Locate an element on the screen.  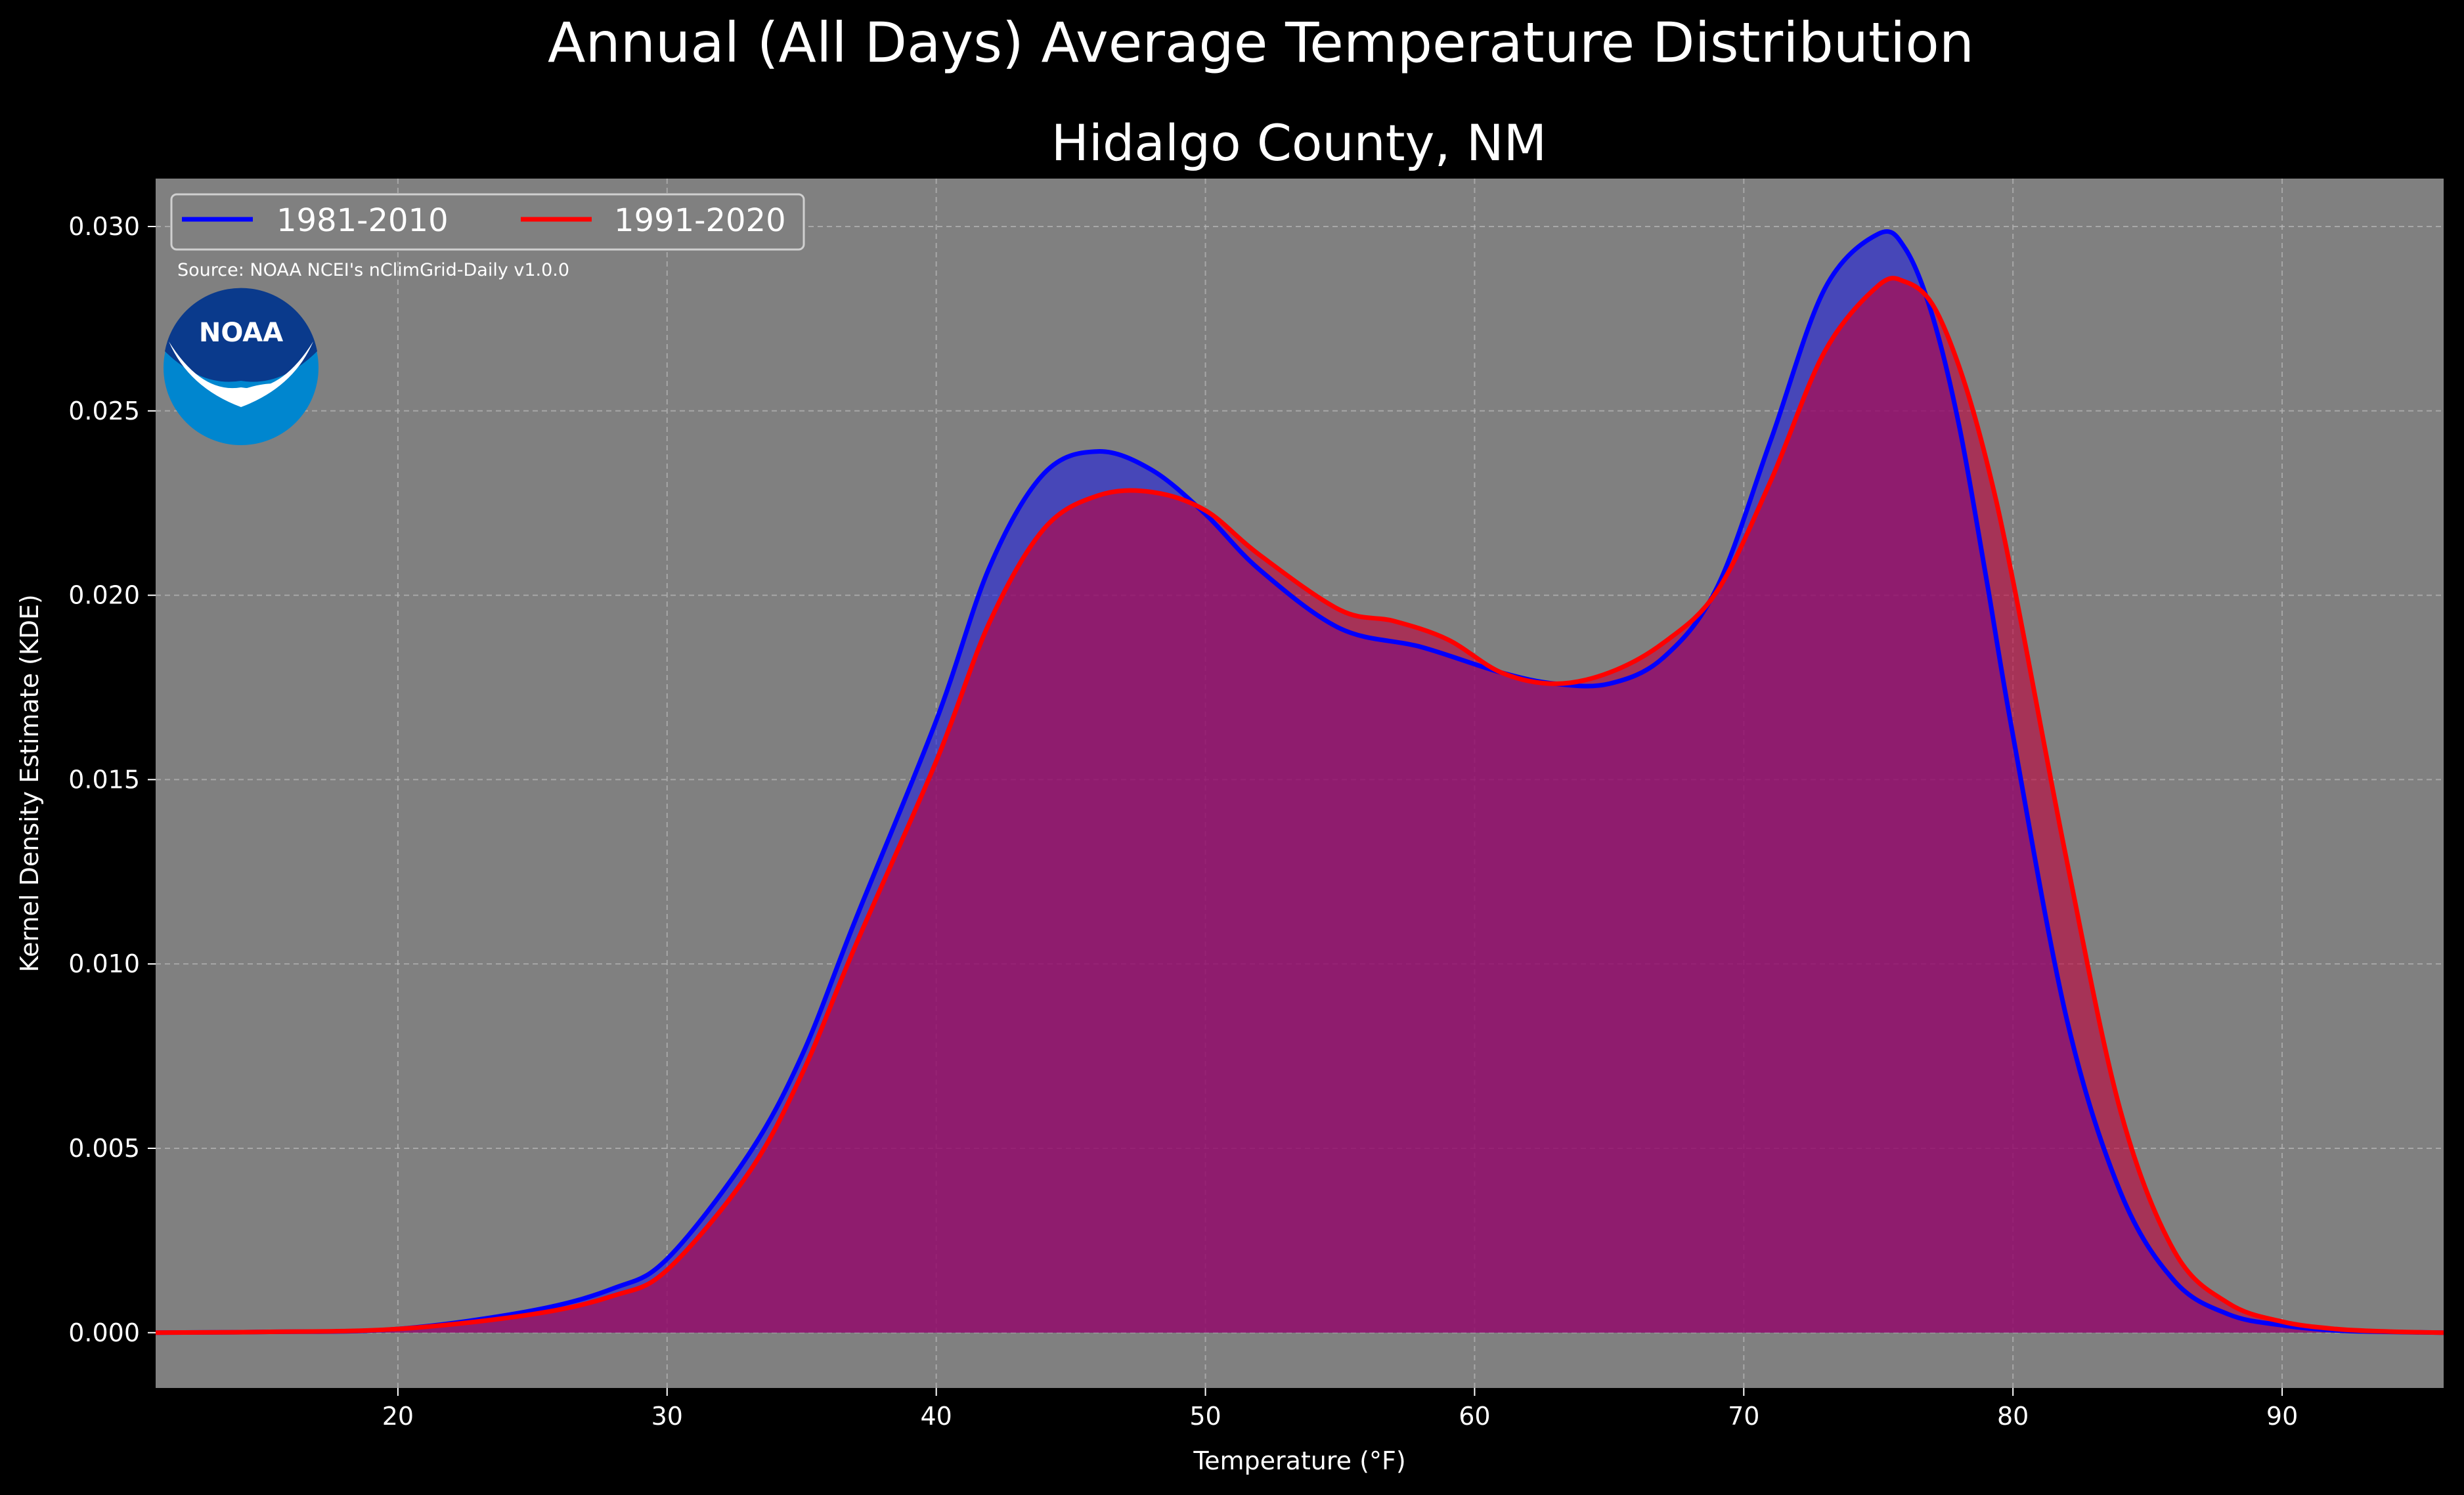
y-tick-label: 0.000 is located at coordinates (104, 1332).